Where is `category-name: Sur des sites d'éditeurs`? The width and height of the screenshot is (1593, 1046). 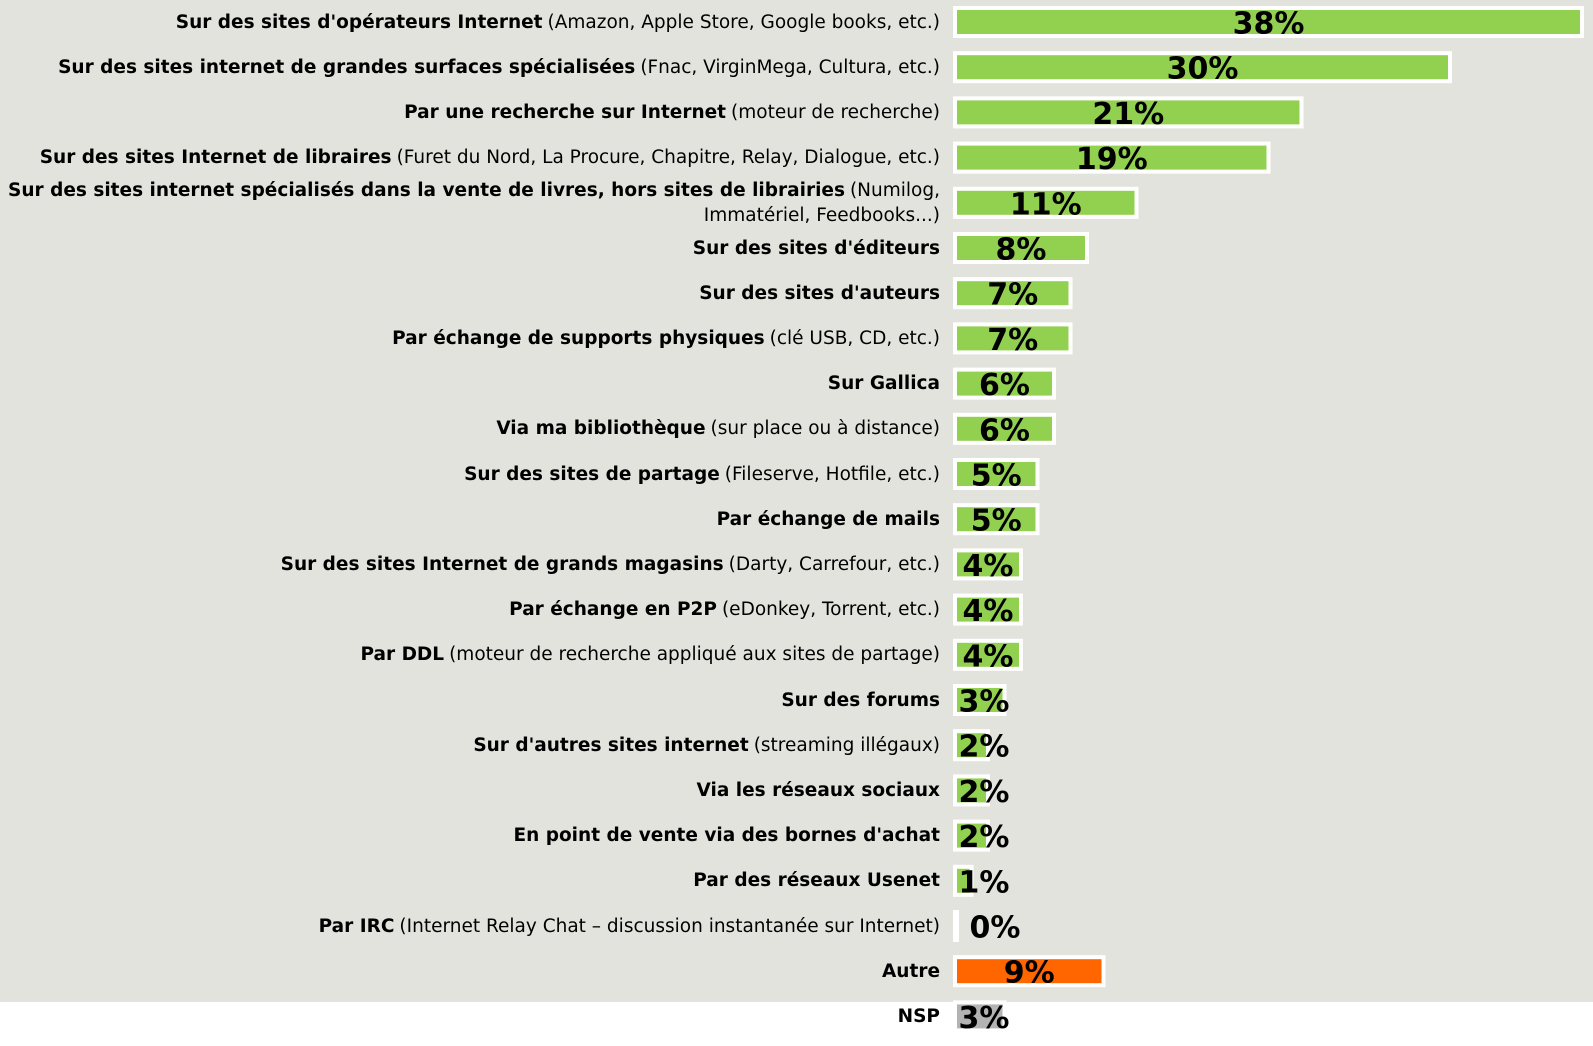 category-name: Sur des sites d'éditeurs is located at coordinates (816, 248).